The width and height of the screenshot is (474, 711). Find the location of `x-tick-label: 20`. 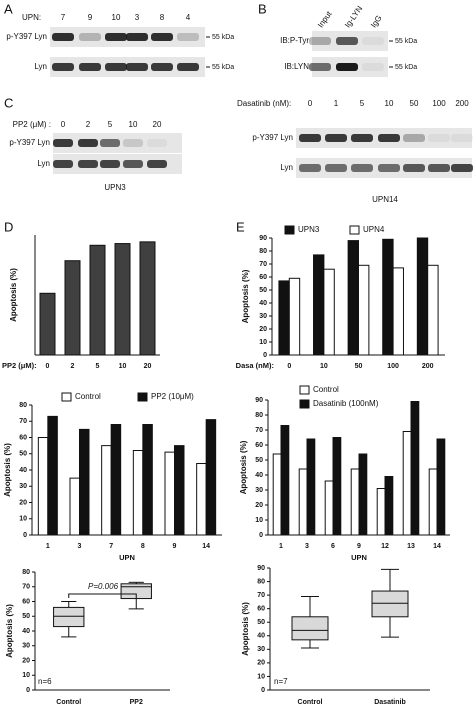

x-tick-label: 20 is located at coordinates (148, 366).